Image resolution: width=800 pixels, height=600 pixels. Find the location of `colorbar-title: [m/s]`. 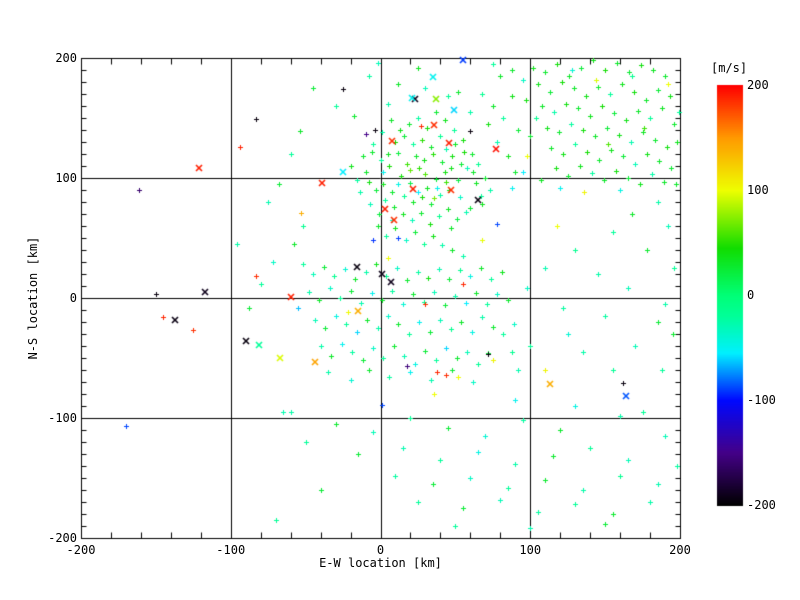

colorbar-title: [m/s] is located at coordinates (729, 68).